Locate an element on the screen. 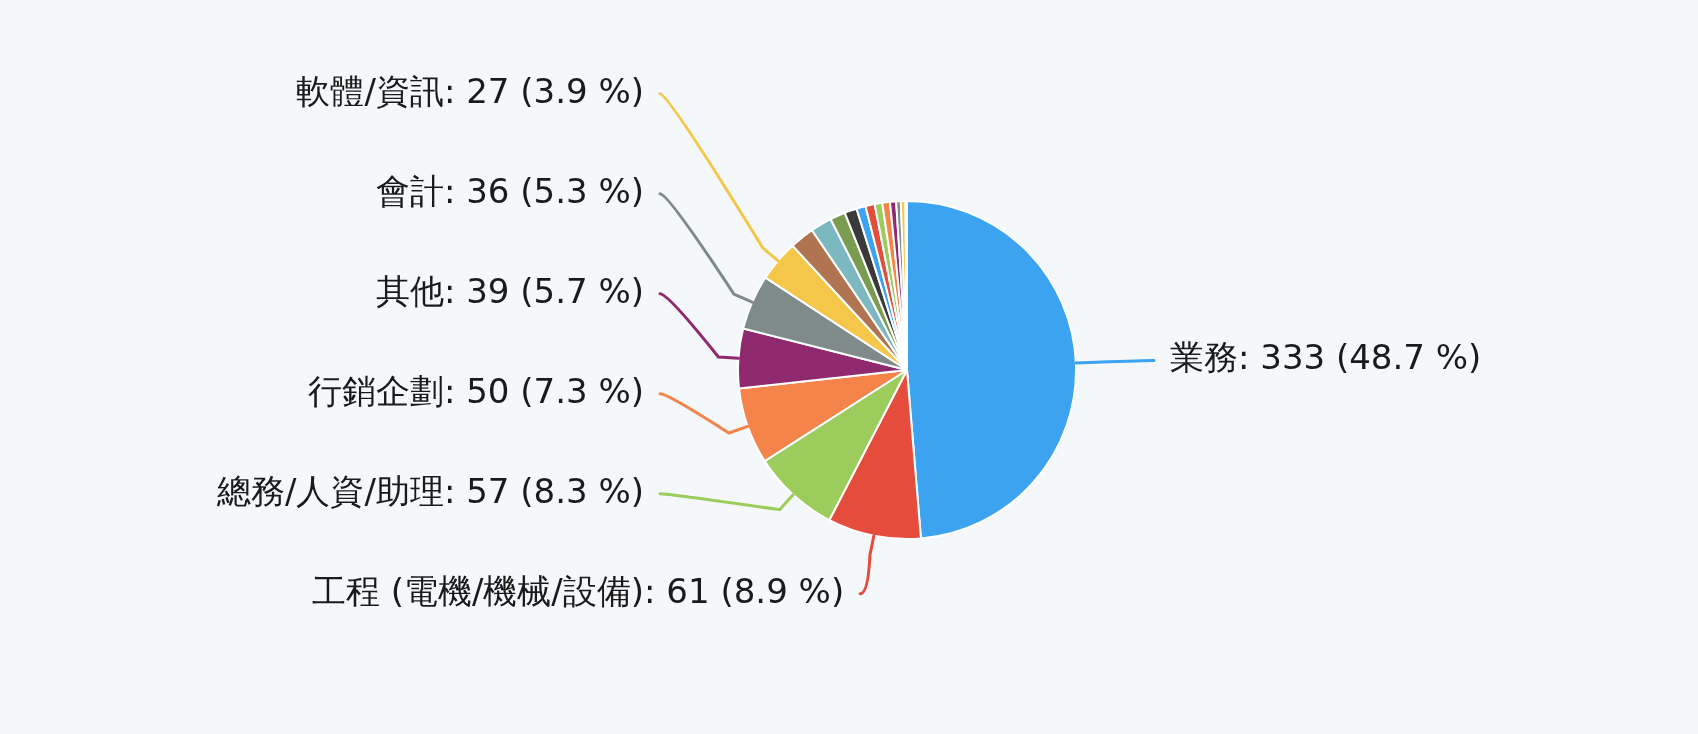 Image resolution: width=1698 pixels, height=734 pixels. slice-label: 行銷企劃: 50 (7.3 %) is located at coordinates (475, 390).